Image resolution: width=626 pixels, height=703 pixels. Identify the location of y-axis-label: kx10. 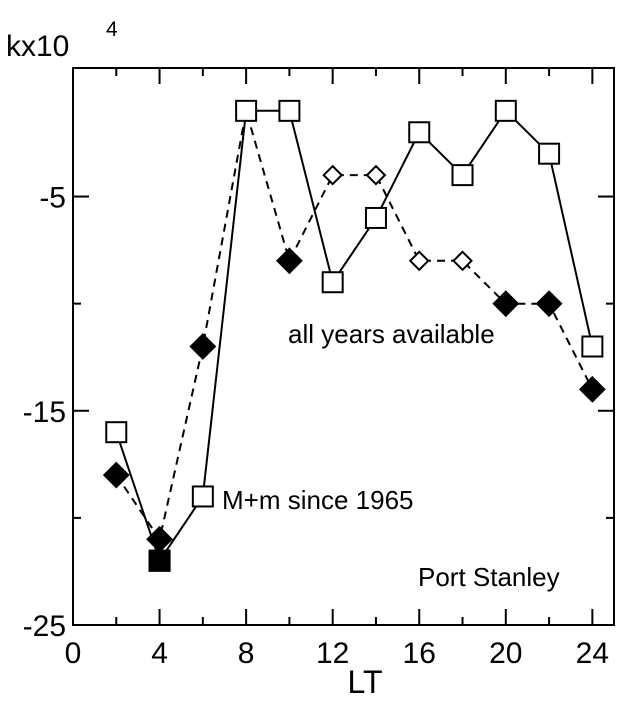
(37, 46).